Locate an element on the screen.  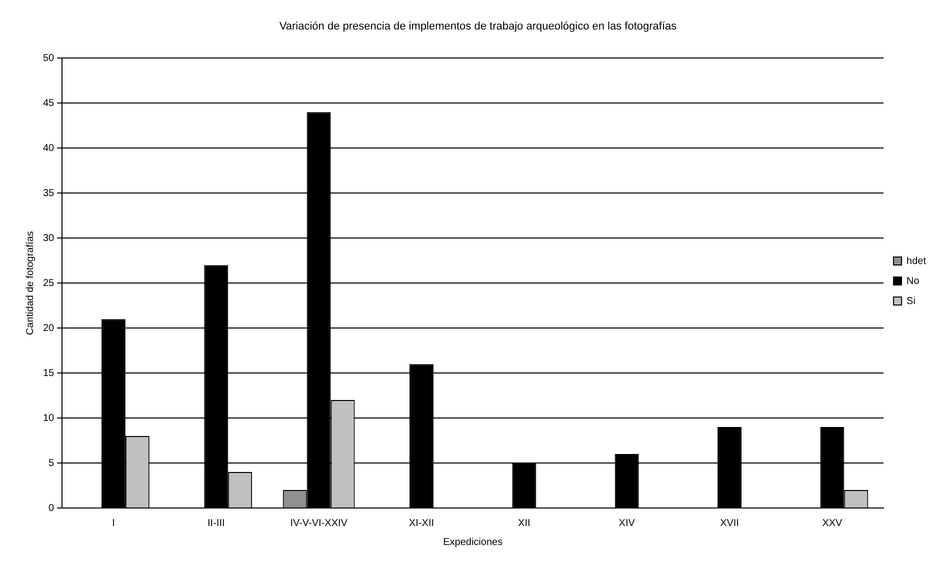
y-tick-label: 10 is located at coordinates (49, 418).